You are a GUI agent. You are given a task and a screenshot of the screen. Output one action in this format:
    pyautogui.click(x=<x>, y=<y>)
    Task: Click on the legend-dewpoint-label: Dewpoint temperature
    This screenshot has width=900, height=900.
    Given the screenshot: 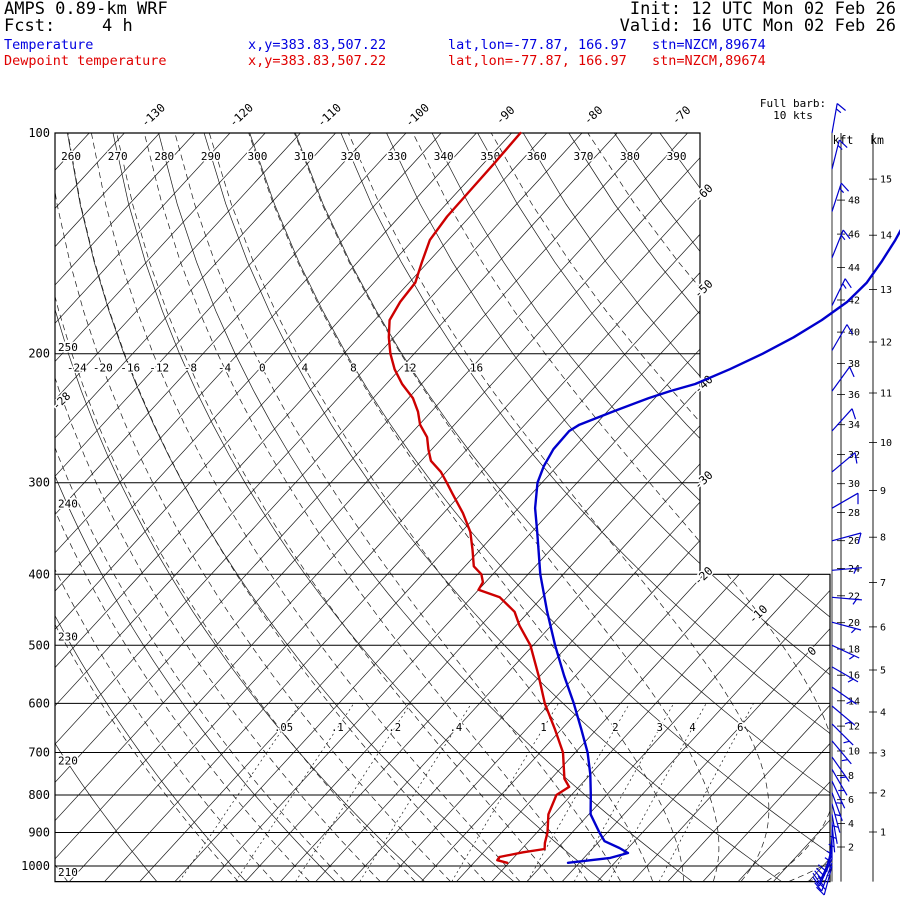 What is the action you would take?
    pyautogui.click(x=85, y=61)
    